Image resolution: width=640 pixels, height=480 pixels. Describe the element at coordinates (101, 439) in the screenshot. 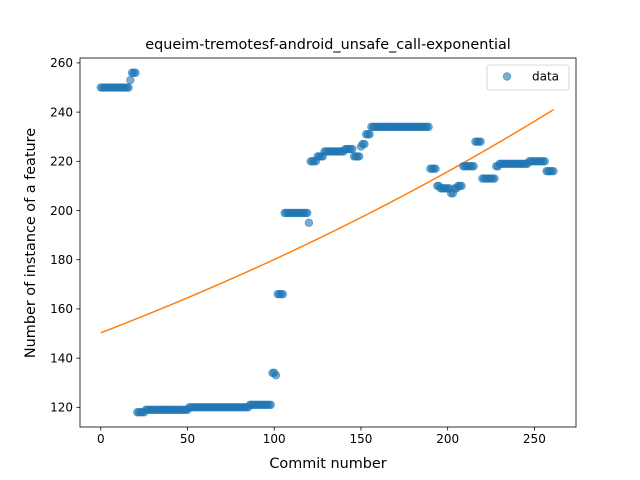

I see `x-tick-label: 0` at that location.